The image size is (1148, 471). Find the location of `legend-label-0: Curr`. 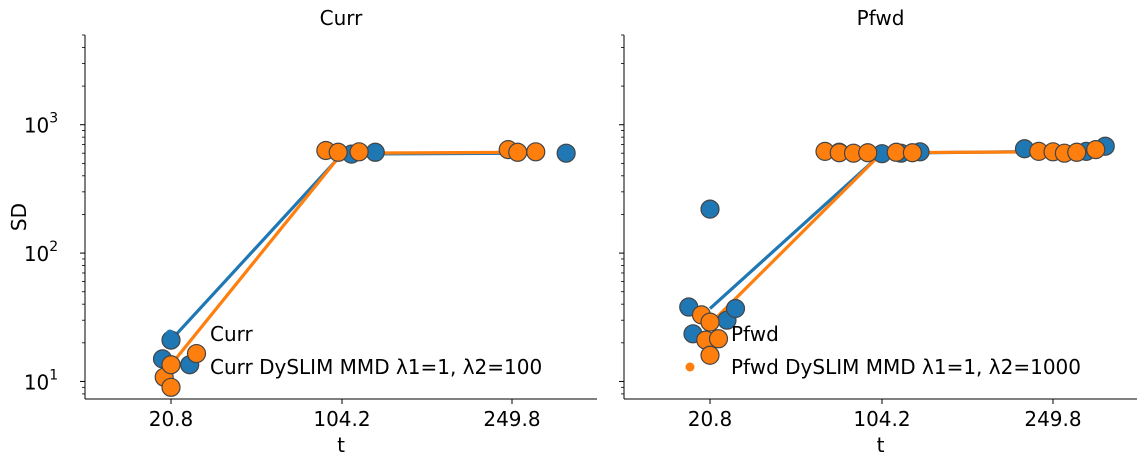

legend-label-0: Curr is located at coordinates (232, 334).